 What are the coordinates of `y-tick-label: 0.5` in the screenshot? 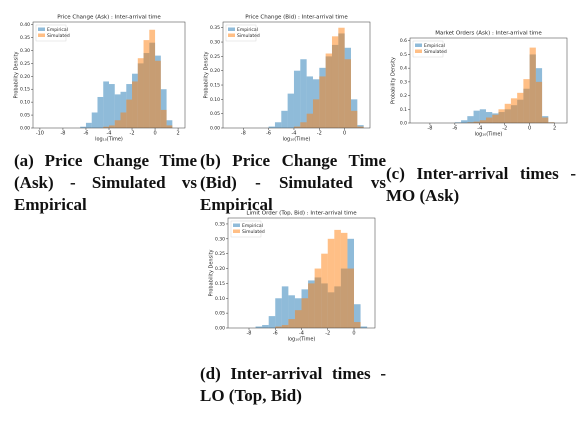 It's located at (403, 55).